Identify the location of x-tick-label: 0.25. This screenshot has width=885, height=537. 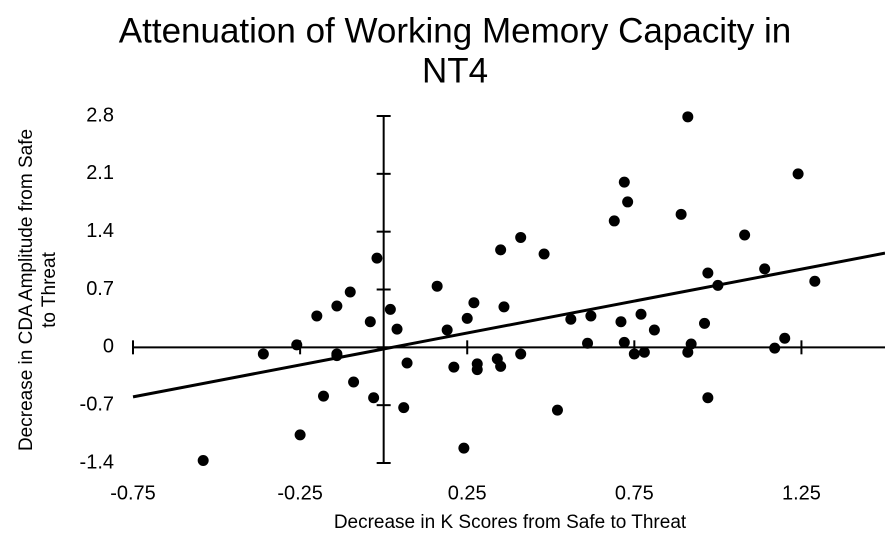
(467, 493).